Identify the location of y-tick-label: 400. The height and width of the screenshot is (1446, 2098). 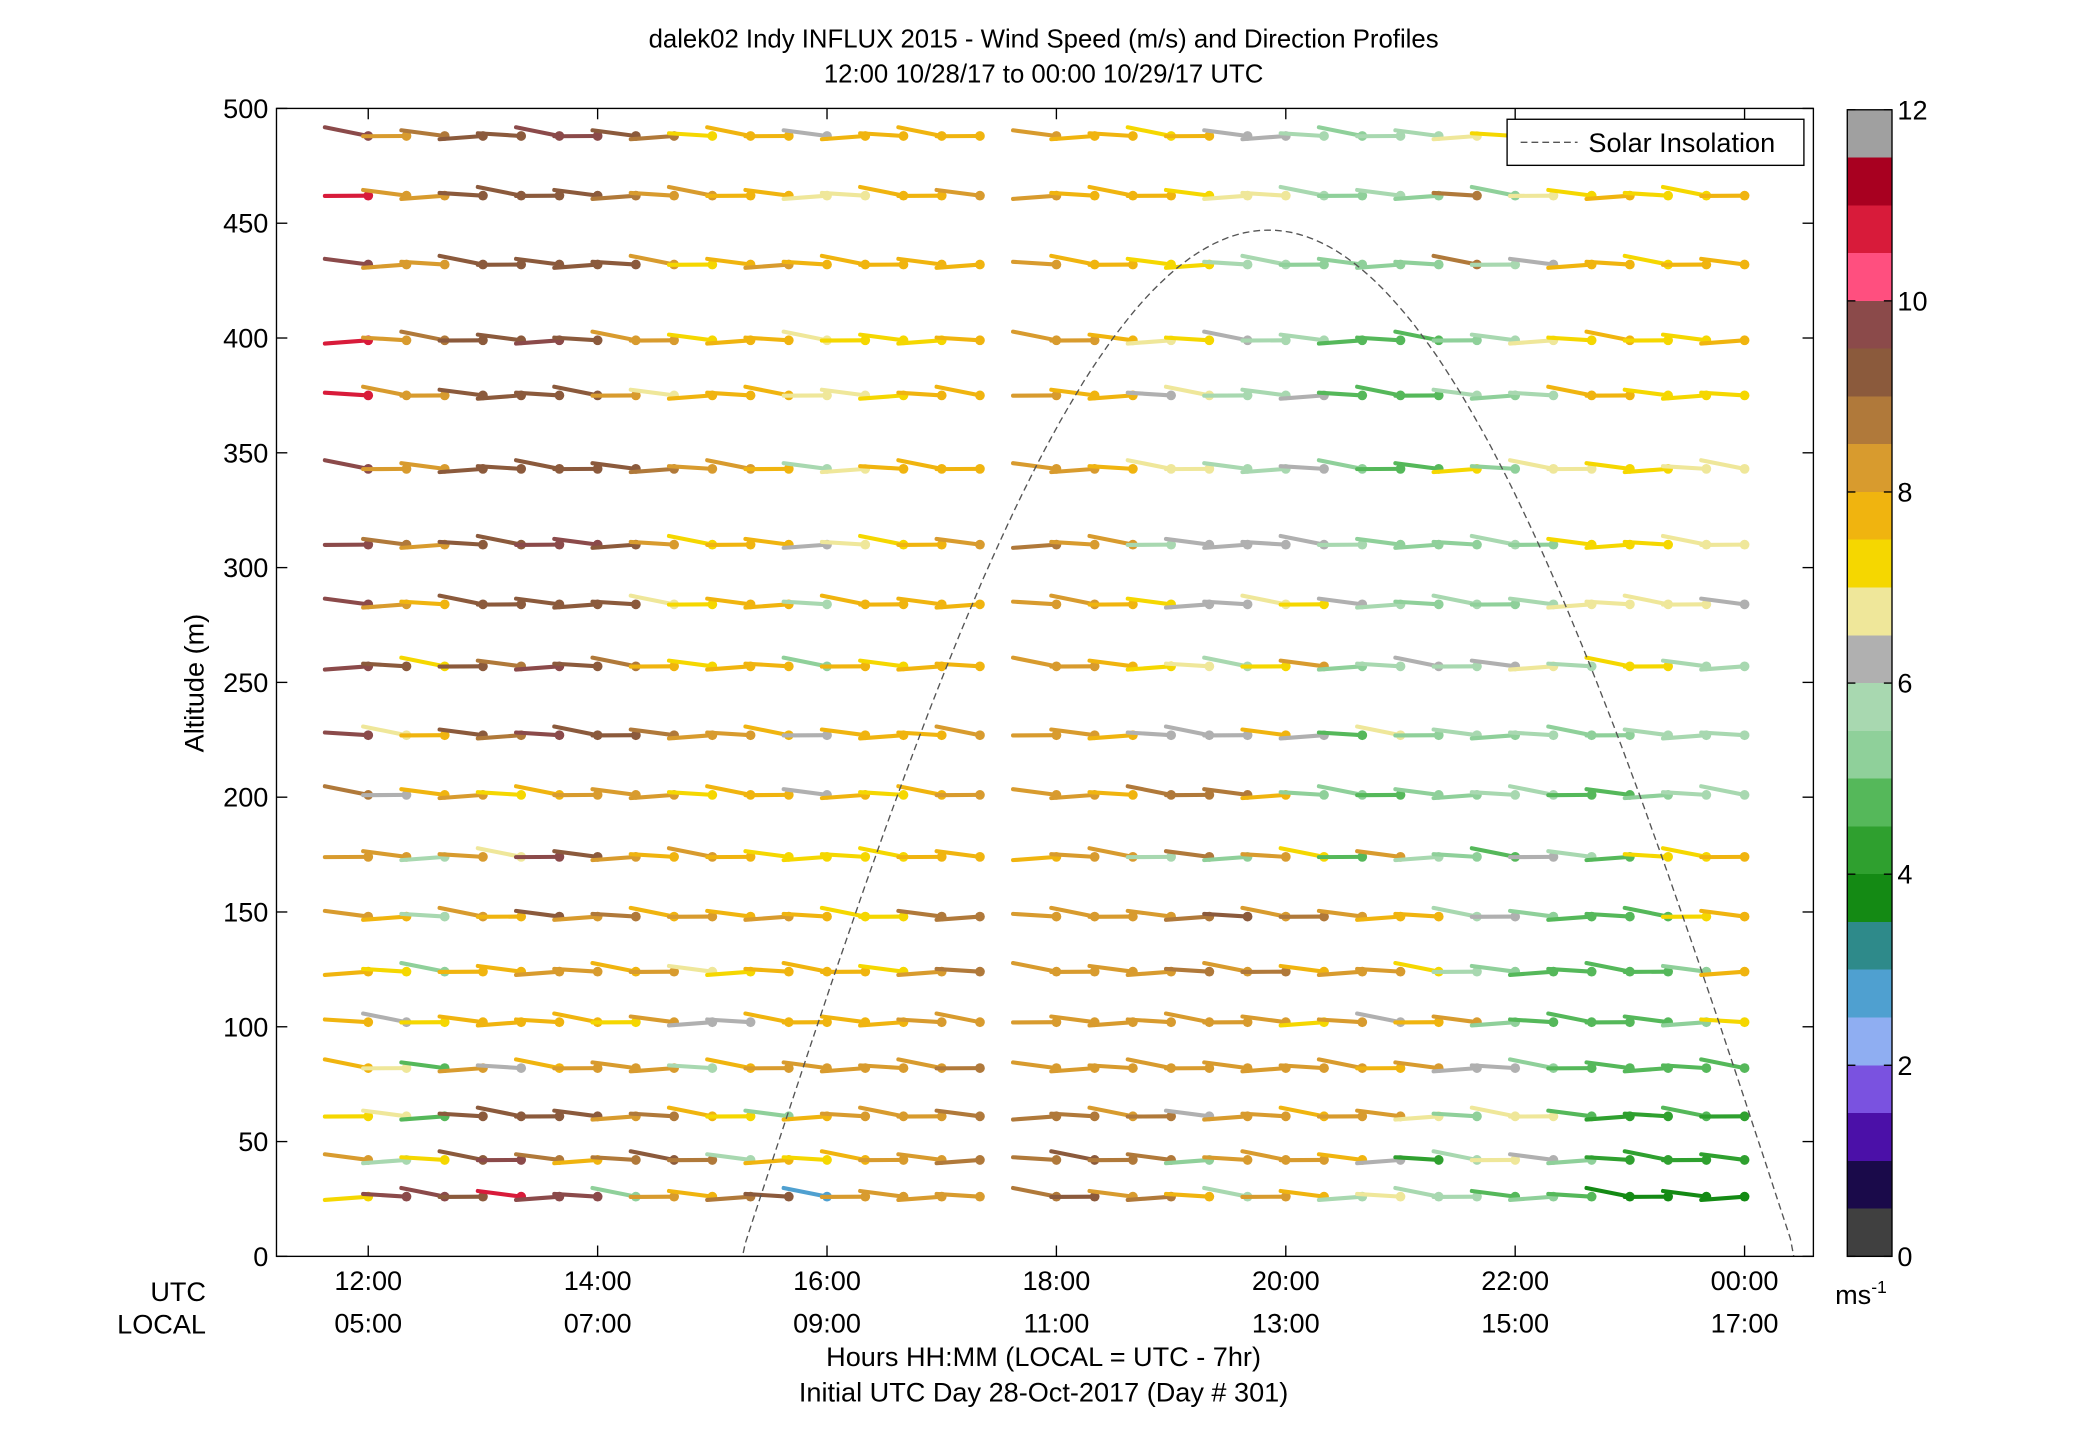
(245, 337).